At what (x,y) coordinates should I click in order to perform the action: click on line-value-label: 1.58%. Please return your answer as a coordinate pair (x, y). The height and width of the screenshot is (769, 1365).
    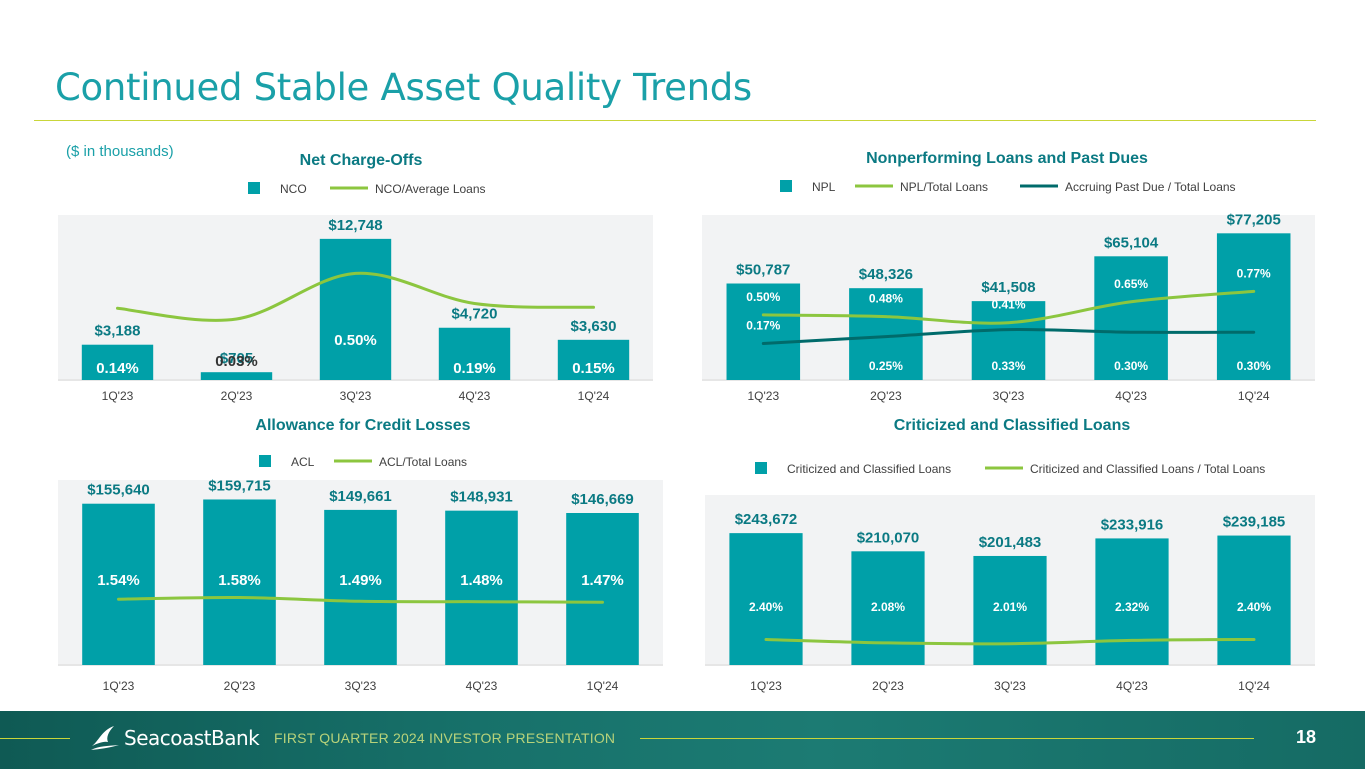
    Looking at the image, I should click on (239, 580).